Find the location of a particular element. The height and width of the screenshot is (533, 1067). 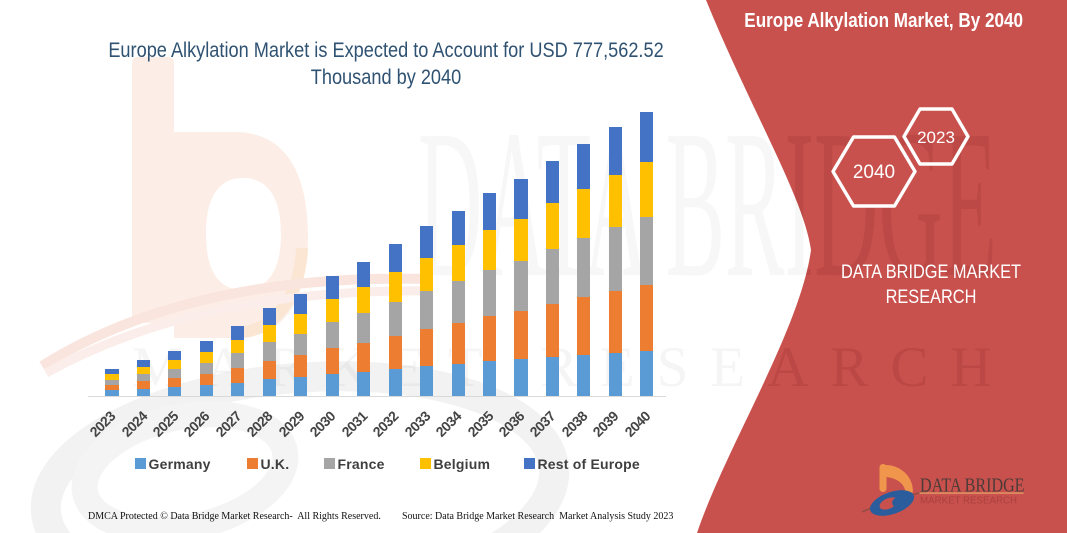

svg-text: 2040 is located at coordinates (874, 172).